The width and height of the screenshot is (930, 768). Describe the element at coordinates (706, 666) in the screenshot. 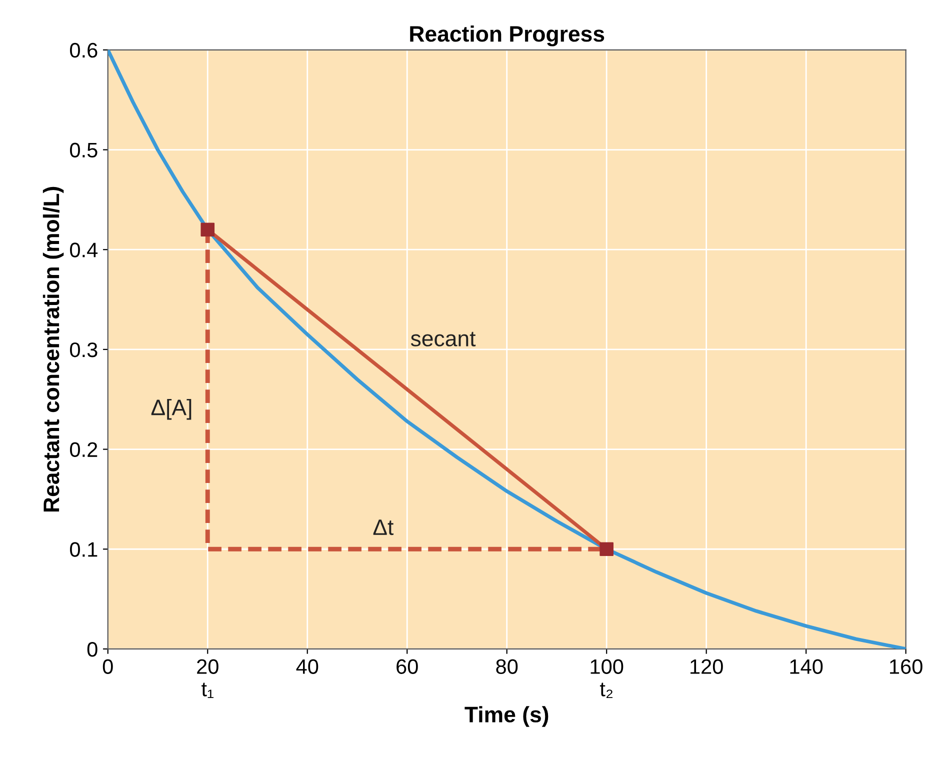

I see `x-tick-label: 120` at that location.